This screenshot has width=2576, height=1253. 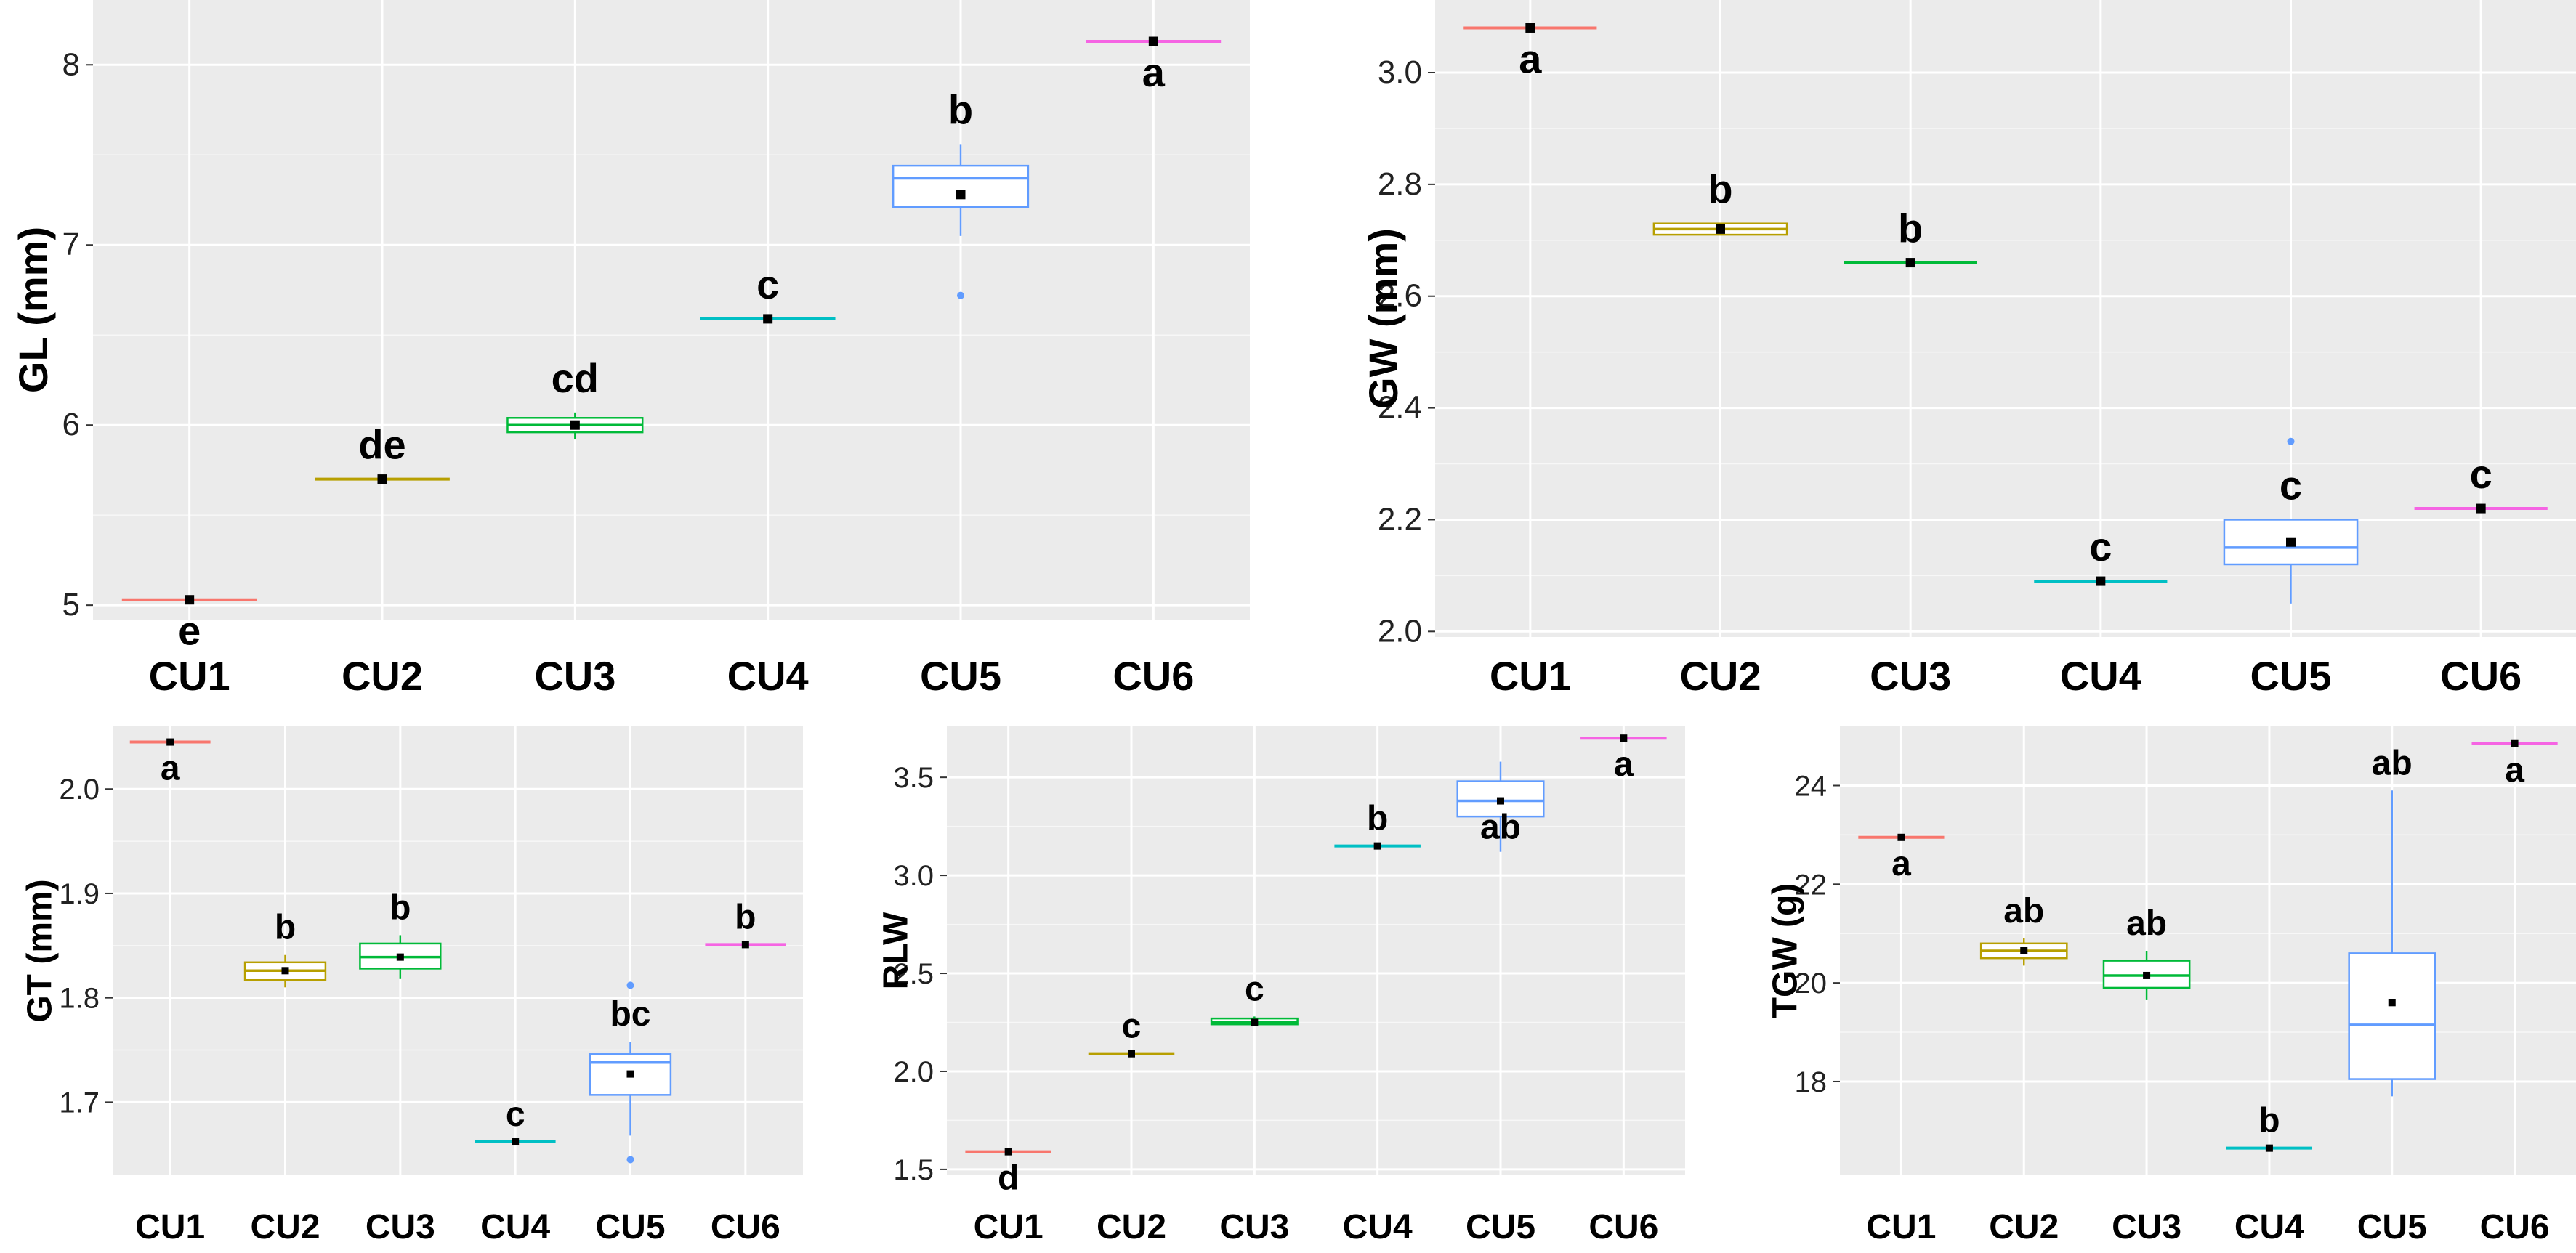 I want to click on significance-letter: e, so click(x=189, y=631).